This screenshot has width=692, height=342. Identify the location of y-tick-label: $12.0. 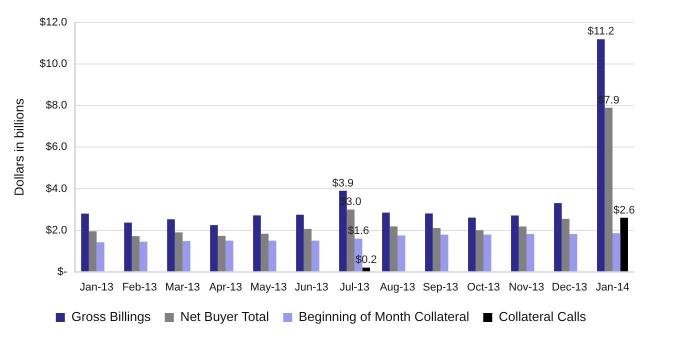
(54, 22).